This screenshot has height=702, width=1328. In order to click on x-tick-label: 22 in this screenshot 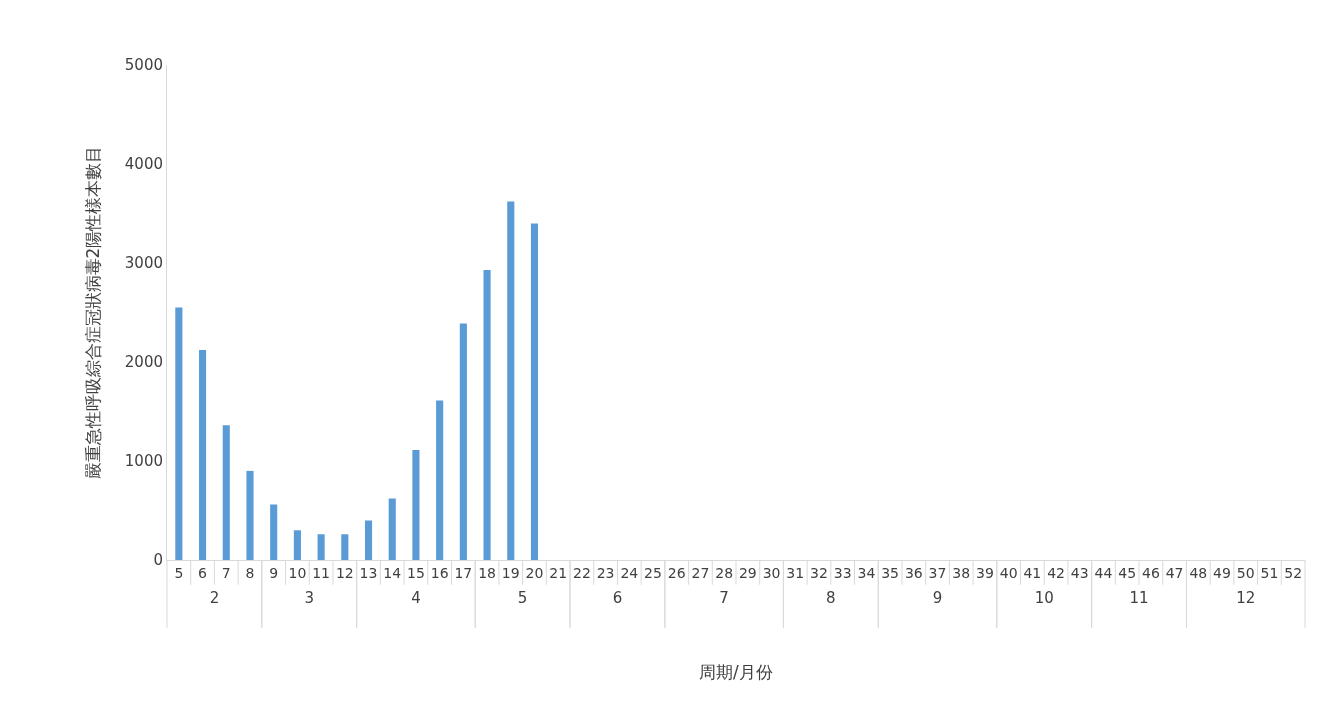, I will do `click(581, 572)`.